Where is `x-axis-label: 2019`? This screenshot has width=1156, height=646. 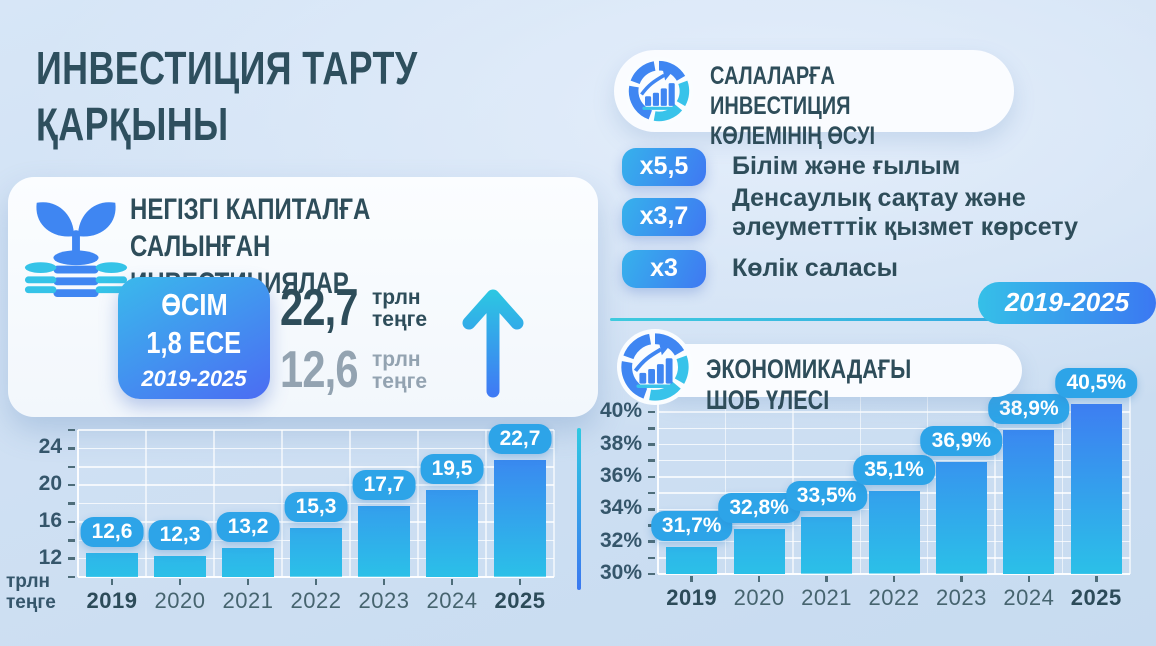
x-axis-label: 2019 is located at coordinates (112, 600).